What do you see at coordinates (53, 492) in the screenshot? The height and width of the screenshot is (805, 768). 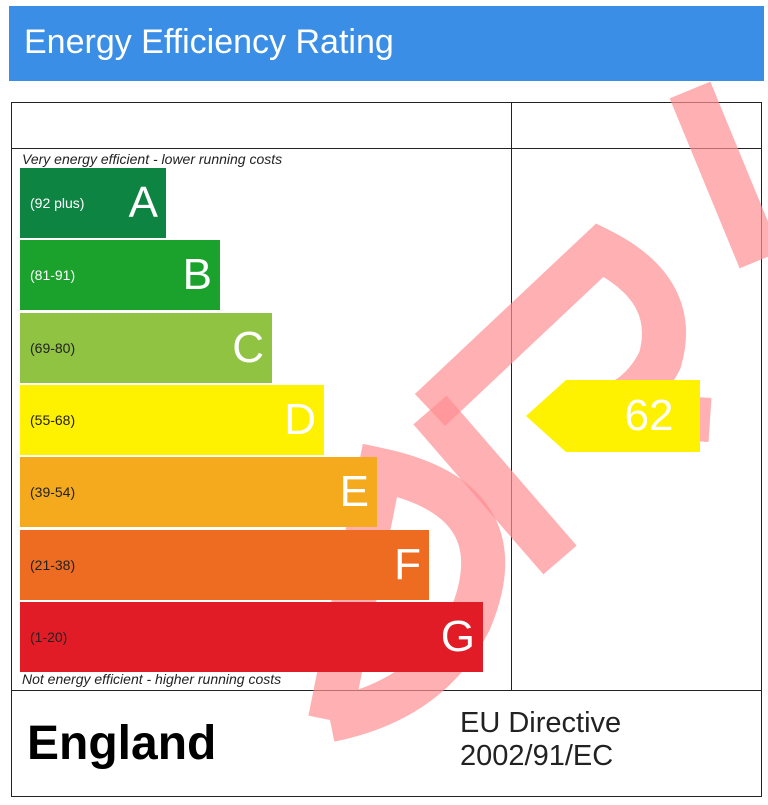 I see `band-range-label: (39-54)` at bounding box center [53, 492].